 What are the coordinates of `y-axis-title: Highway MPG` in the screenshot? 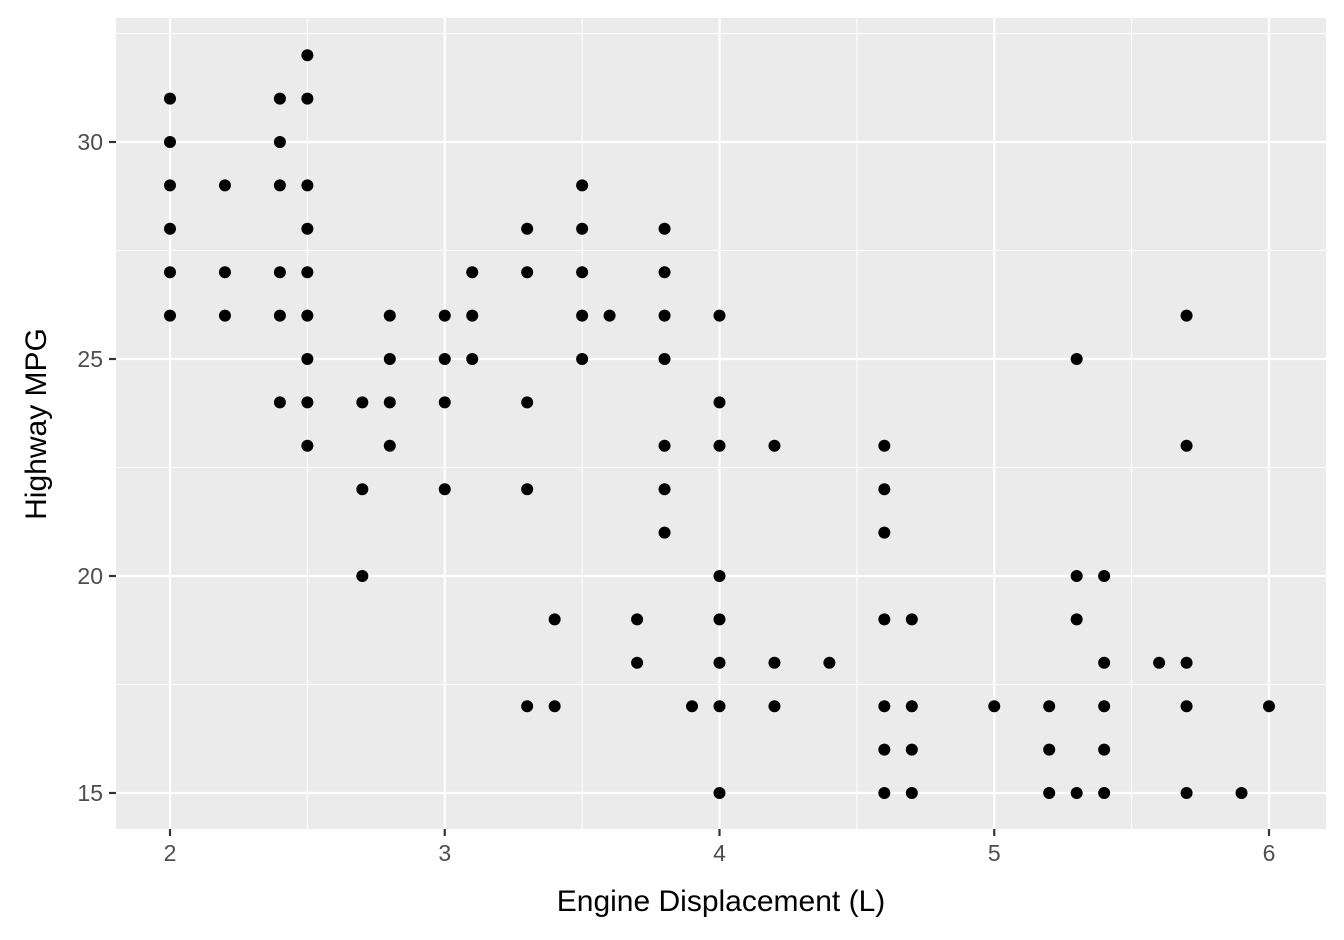 It's located at (36, 424).